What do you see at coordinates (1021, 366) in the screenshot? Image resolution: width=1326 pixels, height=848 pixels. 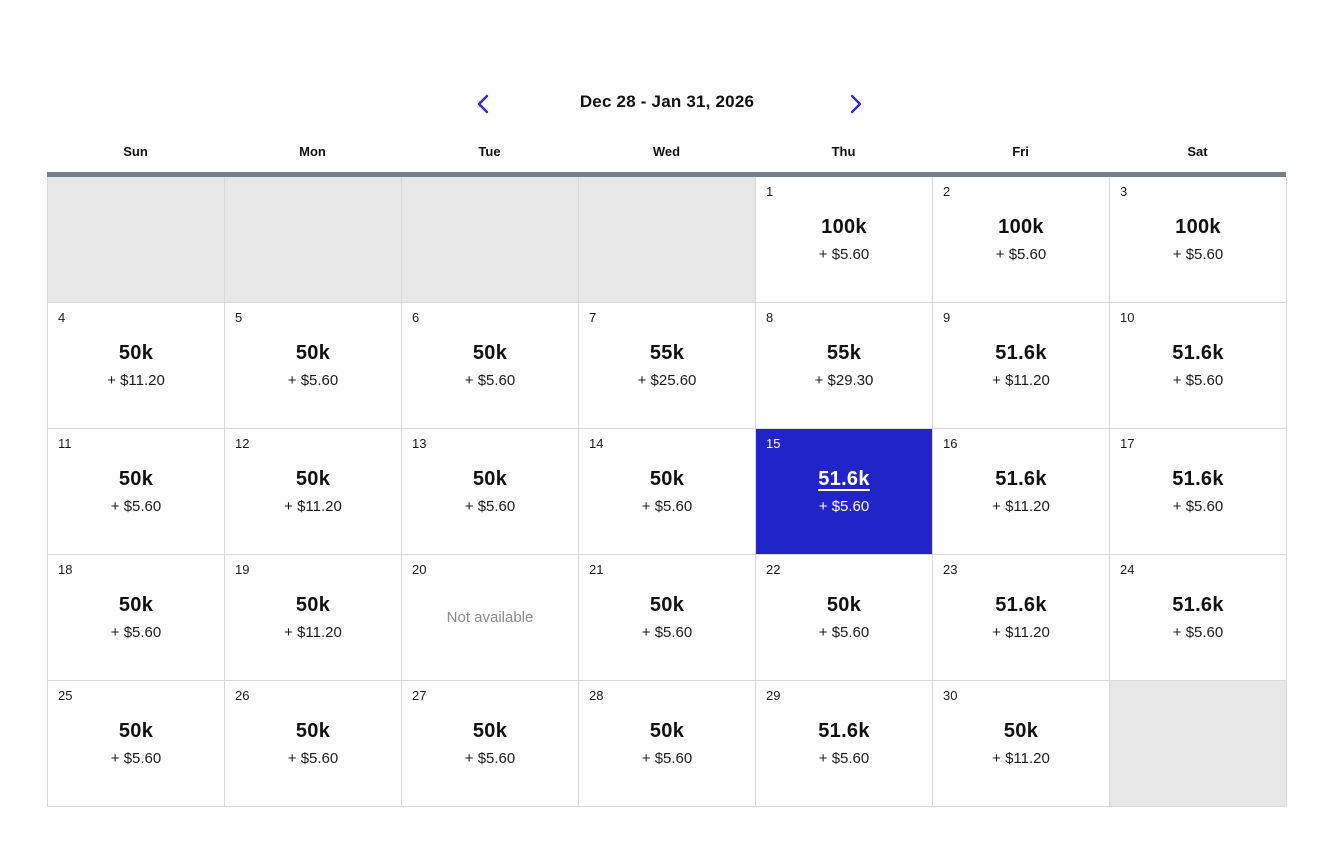 I see `calendar-day-cell-9: 9 51.6k + $11.20` at bounding box center [1021, 366].